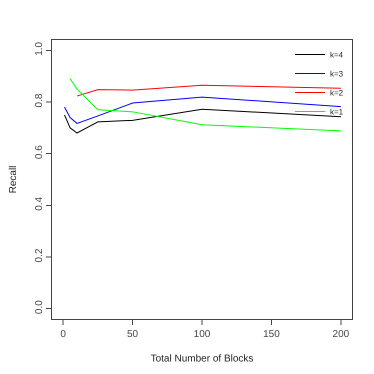 Image resolution: width=374 pixels, height=374 pixels. Describe the element at coordinates (39, 100) in the screenshot. I see `y-tick-label: 0.8` at that location.